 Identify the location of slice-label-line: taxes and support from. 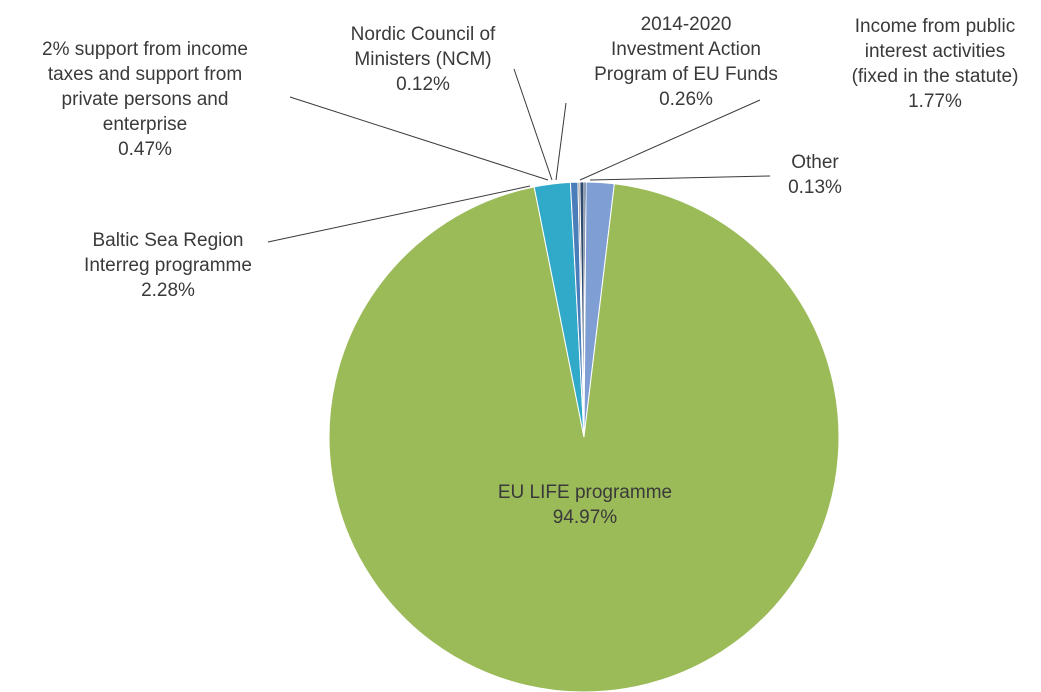
(145, 74).